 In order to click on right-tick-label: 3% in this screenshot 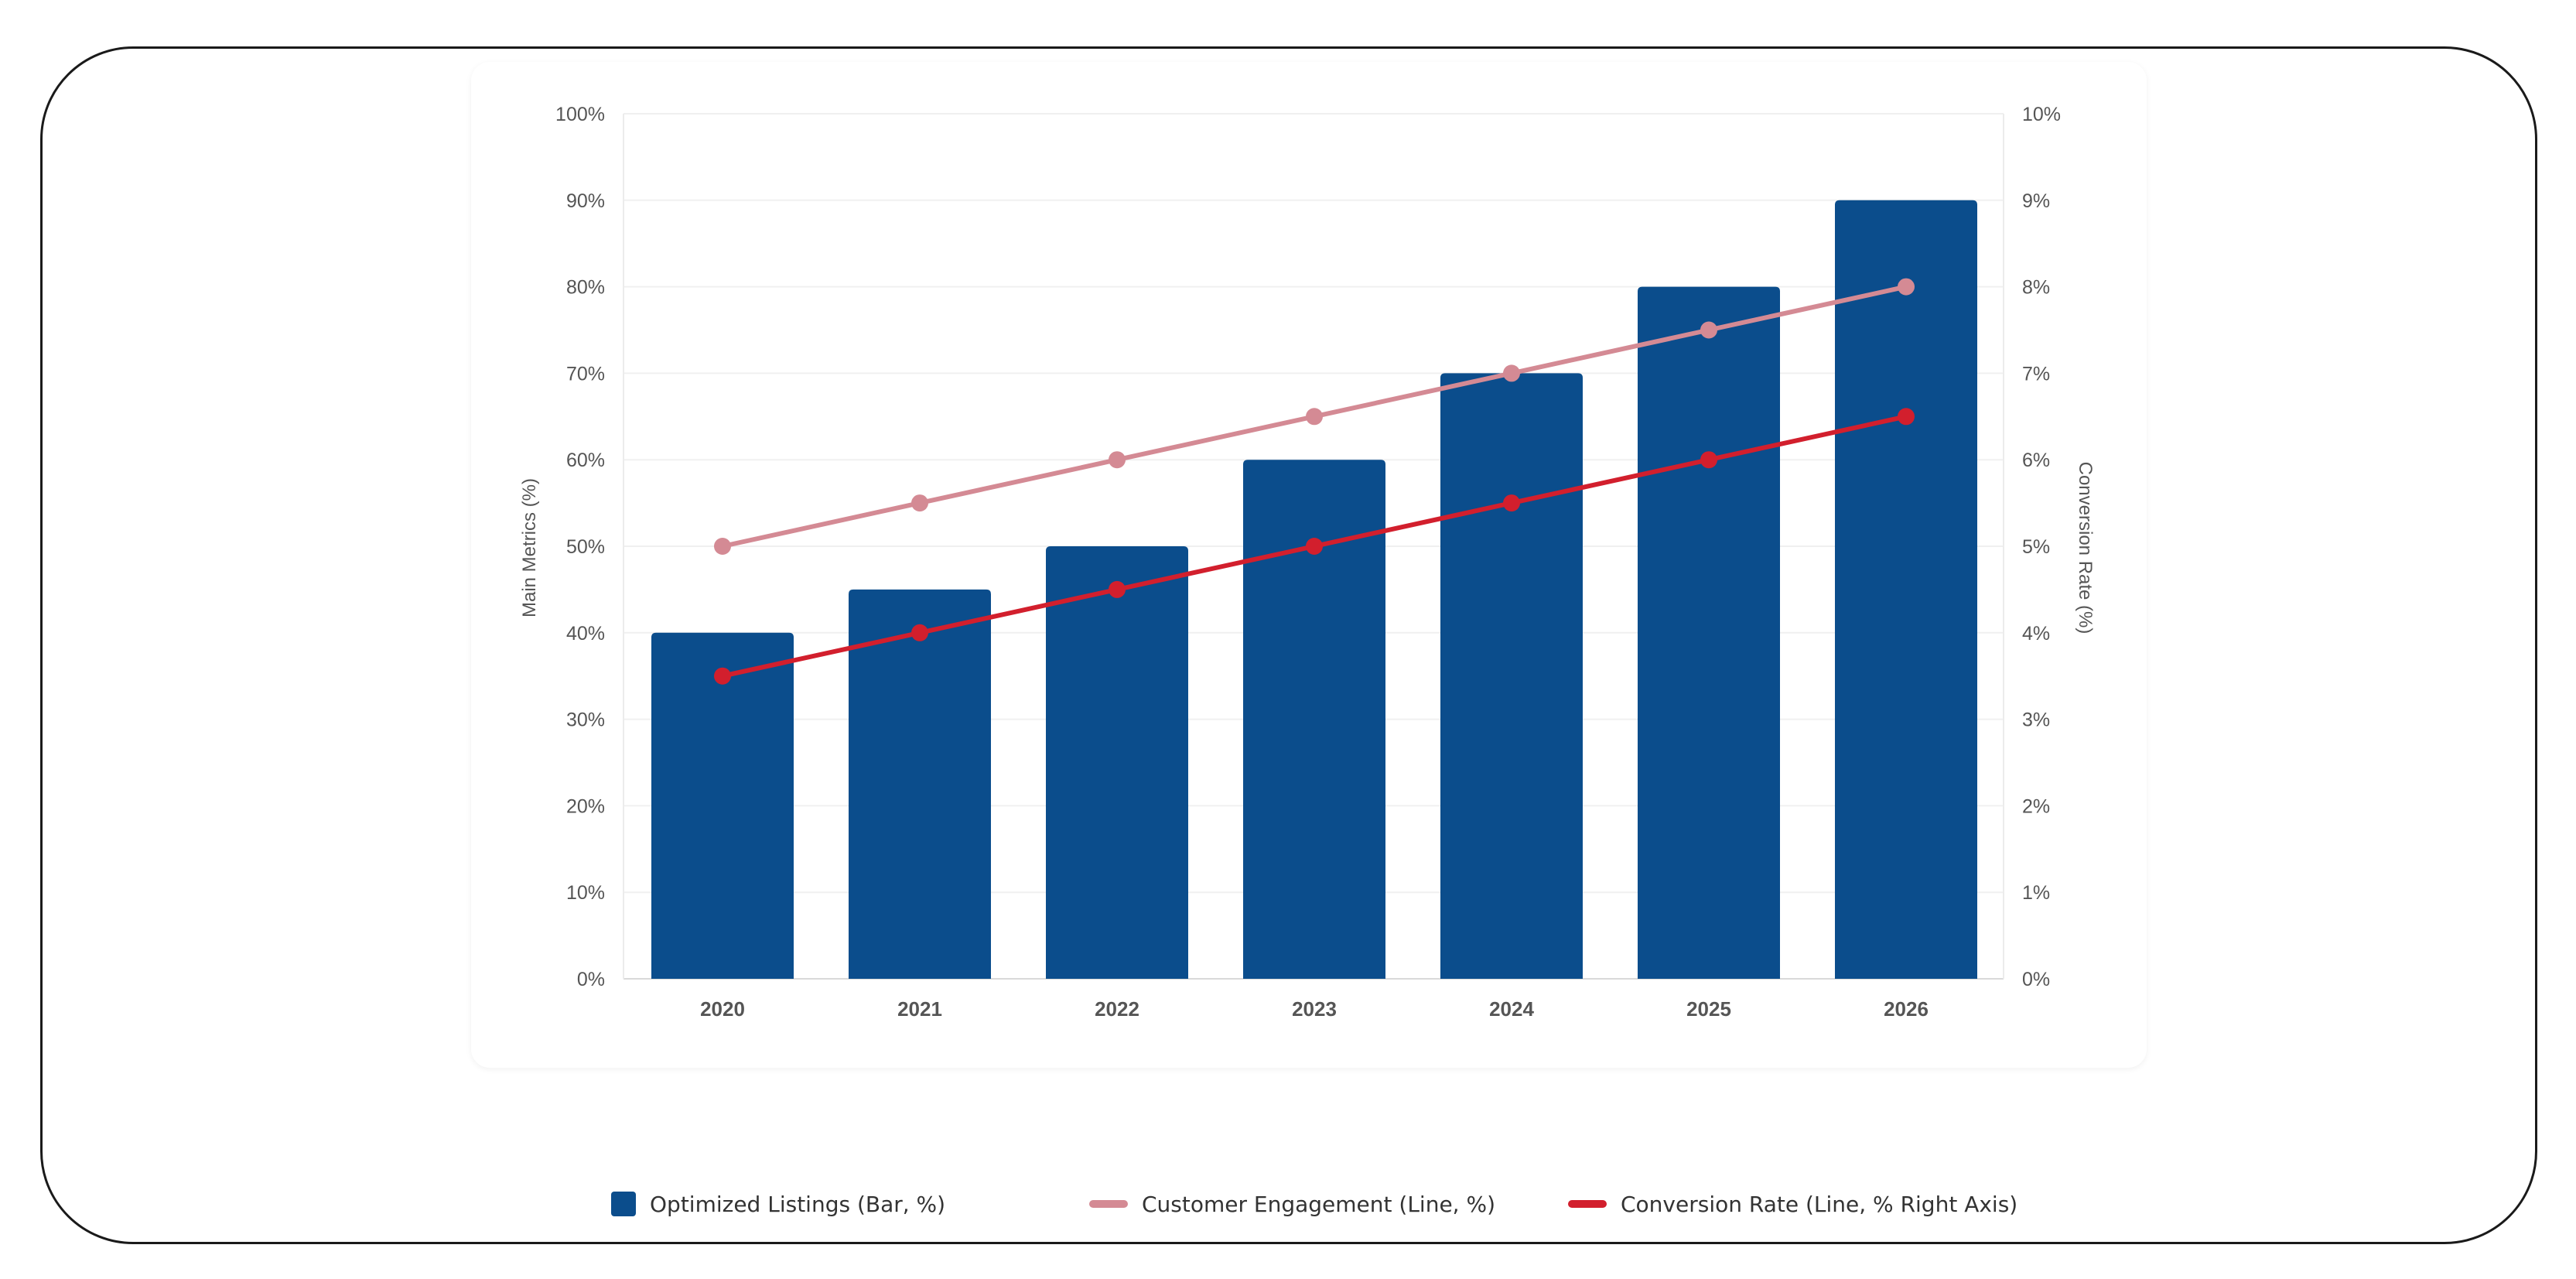, I will do `click(2036, 720)`.